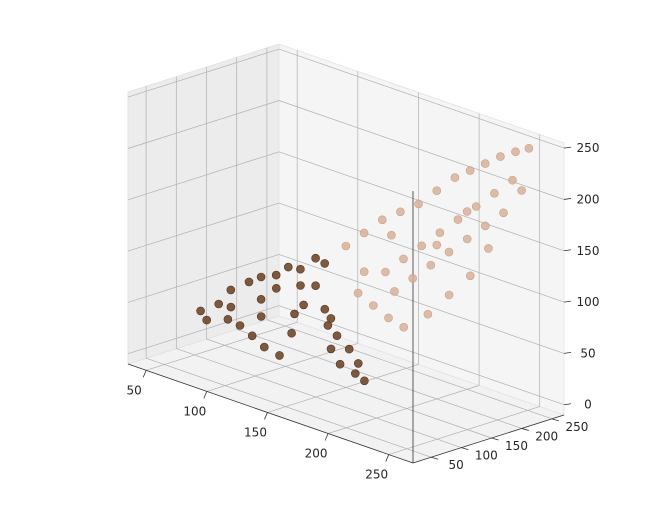 The height and width of the screenshot is (506, 667). I want to click on y-axis-line, so click(488, 439).